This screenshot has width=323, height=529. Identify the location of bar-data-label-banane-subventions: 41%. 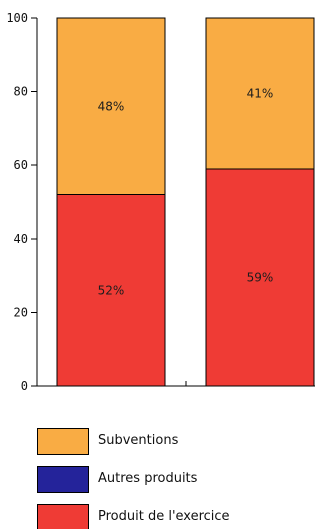
(260, 93).